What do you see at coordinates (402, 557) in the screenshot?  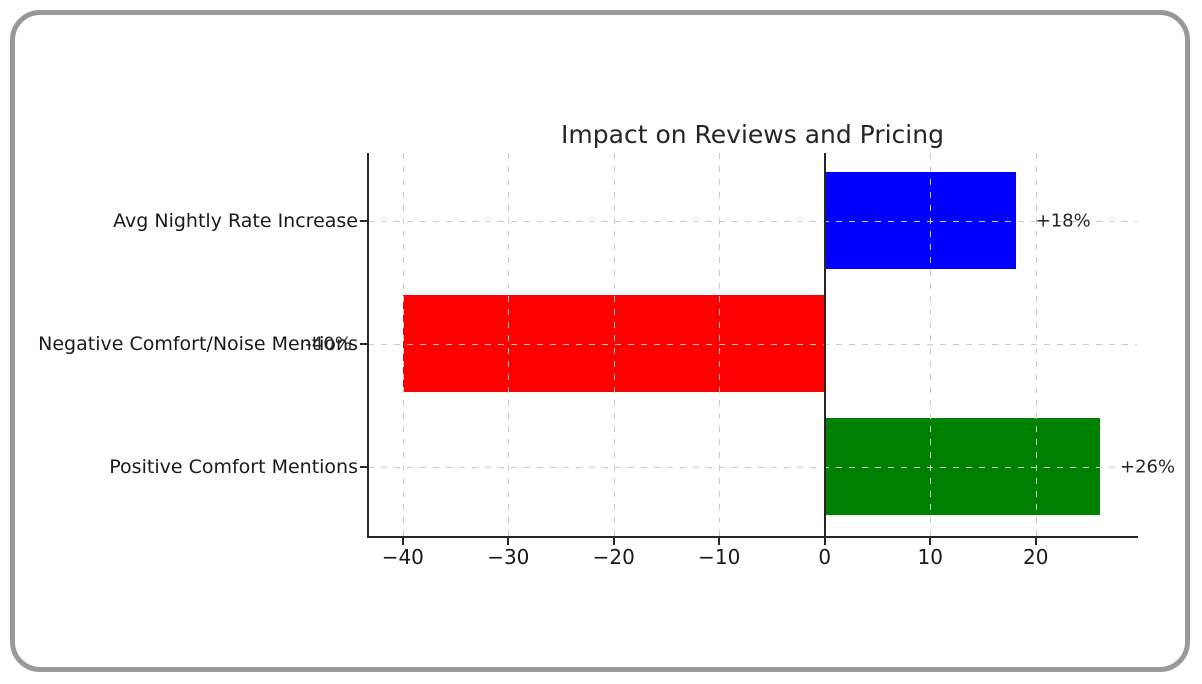 I see `x-tick-label-0: −40` at bounding box center [402, 557].